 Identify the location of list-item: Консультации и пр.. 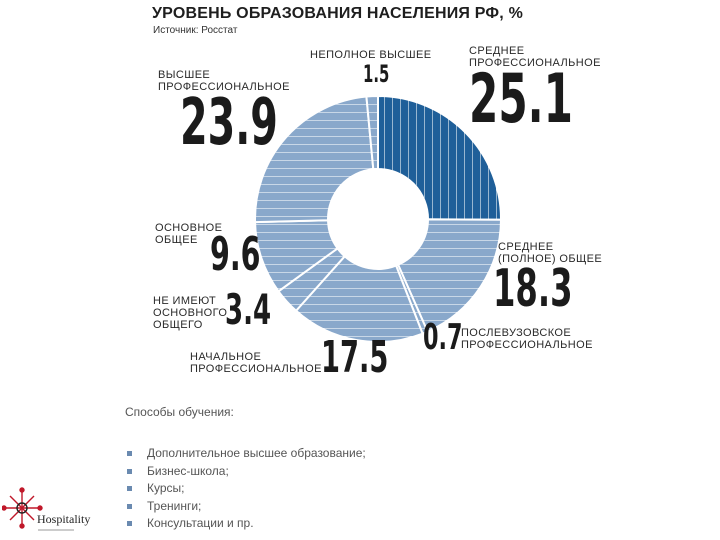
(245, 524).